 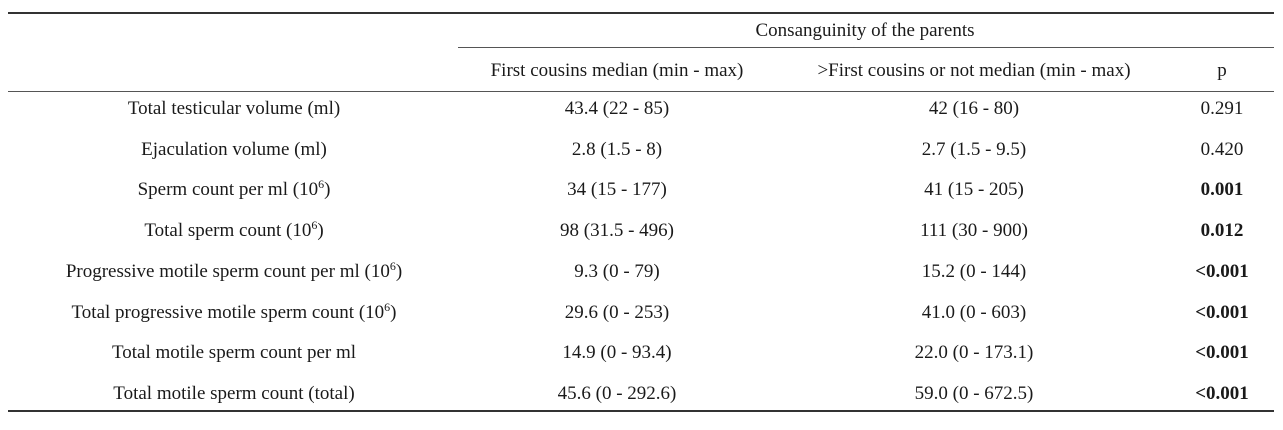 I want to click on cell-first-cousins: 2.8 (1.5 - 8), so click(x=617, y=149).